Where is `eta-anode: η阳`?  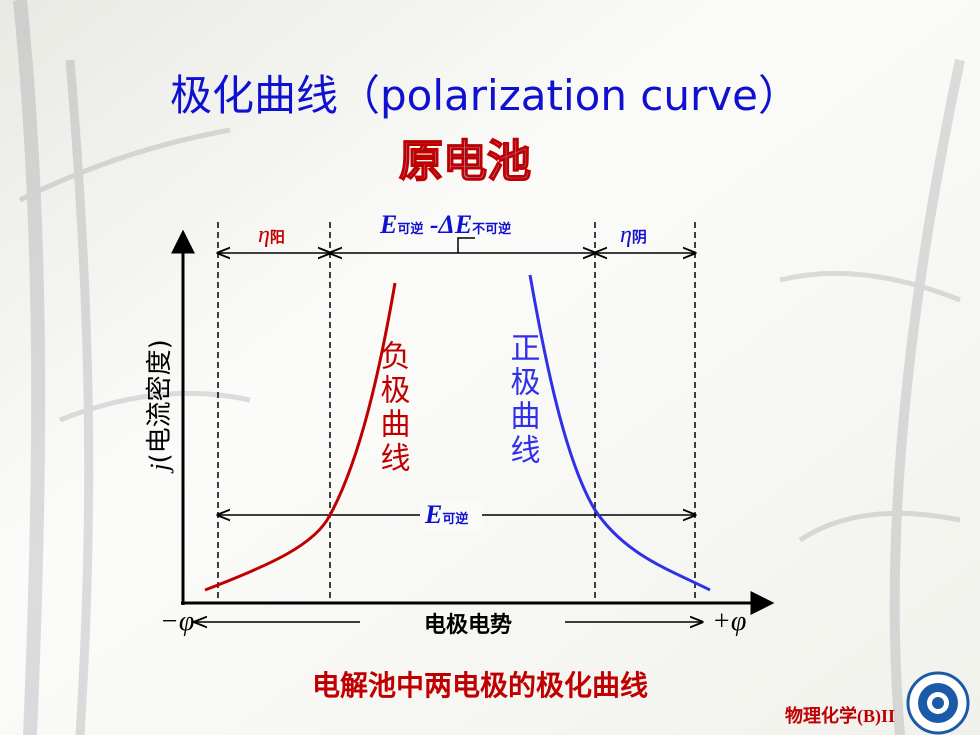 eta-anode: η阳 is located at coordinates (271, 235).